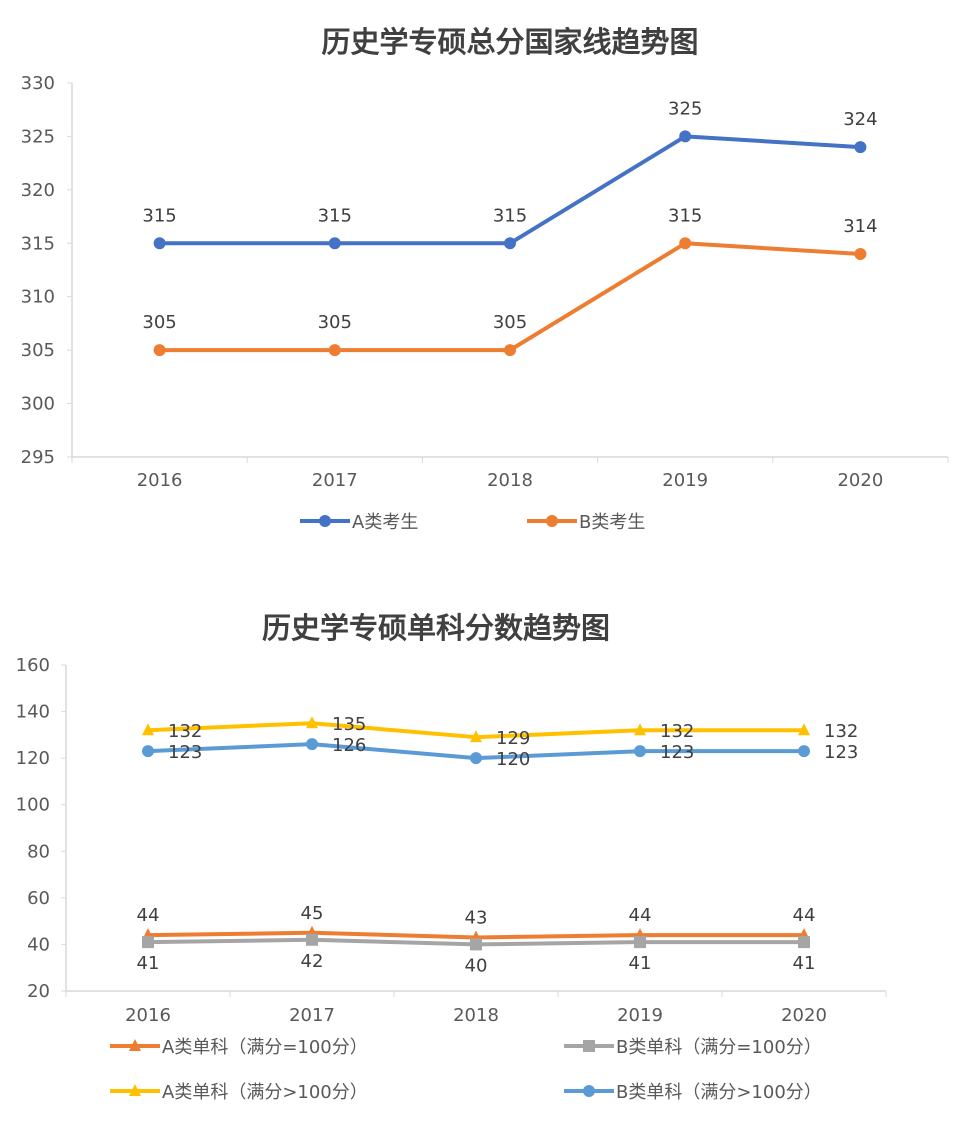 The height and width of the screenshot is (1143, 969). What do you see at coordinates (38, 243) in the screenshot?
I see `y-tick-label: 315` at bounding box center [38, 243].